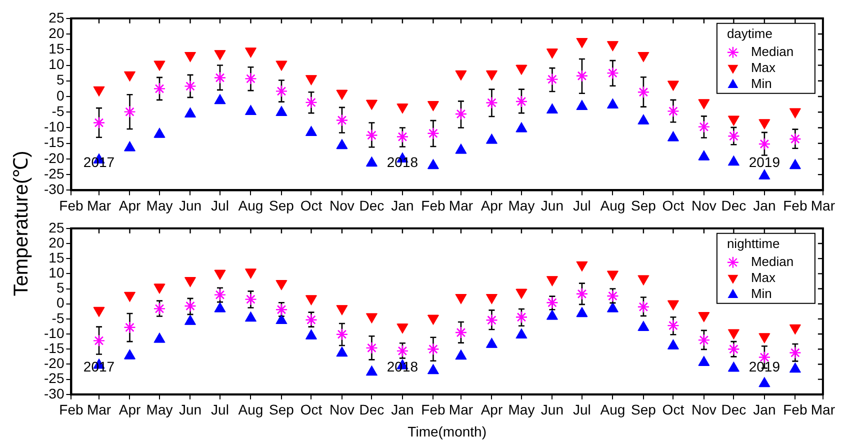 Image resolution: width=846 pixels, height=443 pixels. What do you see at coordinates (54, 126) in the screenshot?
I see `y-tick-label: -10` at bounding box center [54, 126].